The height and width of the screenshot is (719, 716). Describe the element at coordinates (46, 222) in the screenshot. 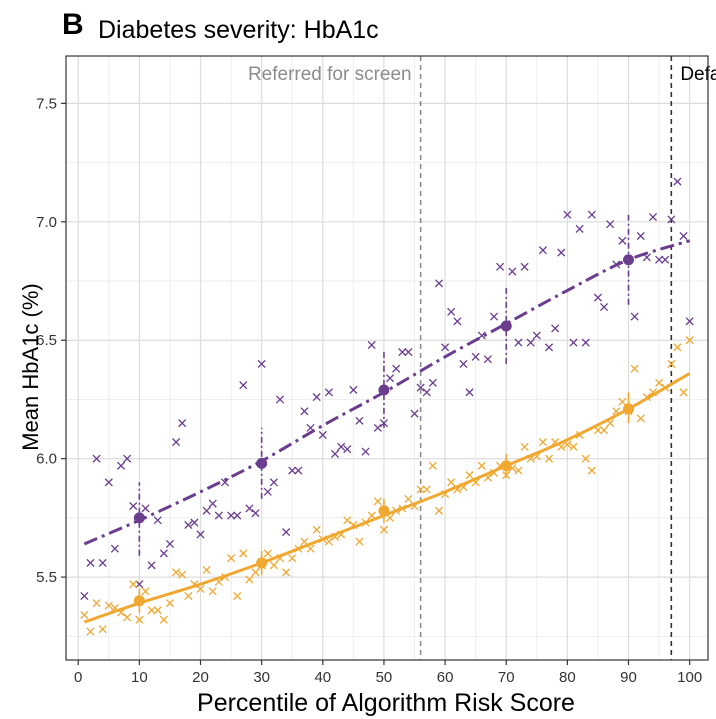

I see `y-tick-label: 7.0` at that location.